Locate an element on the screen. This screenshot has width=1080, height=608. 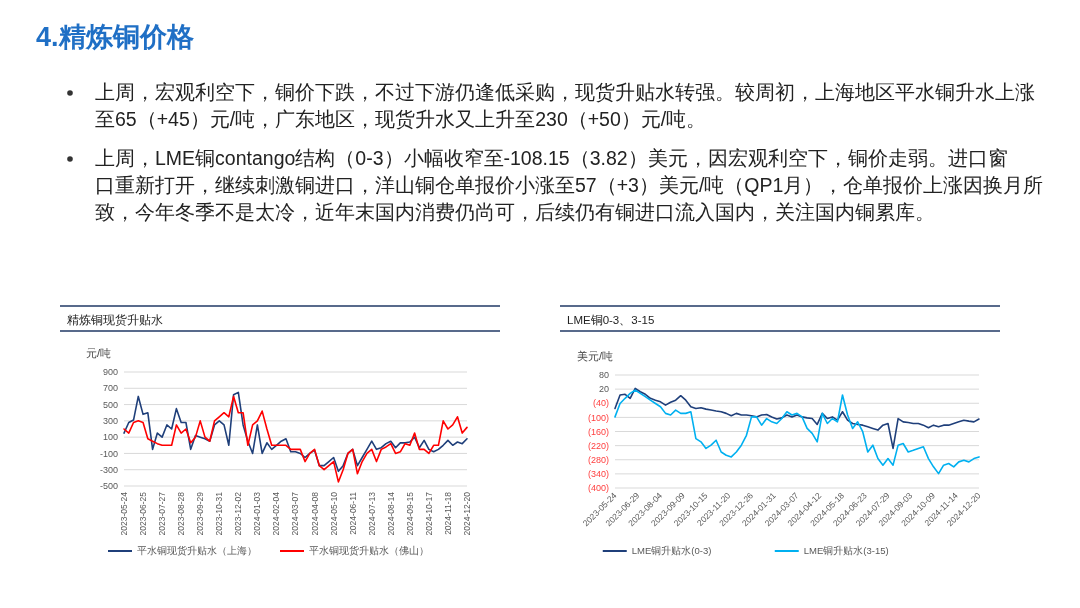
legend-label: LME铜升贴水(3-15) is located at coordinates (846, 551).